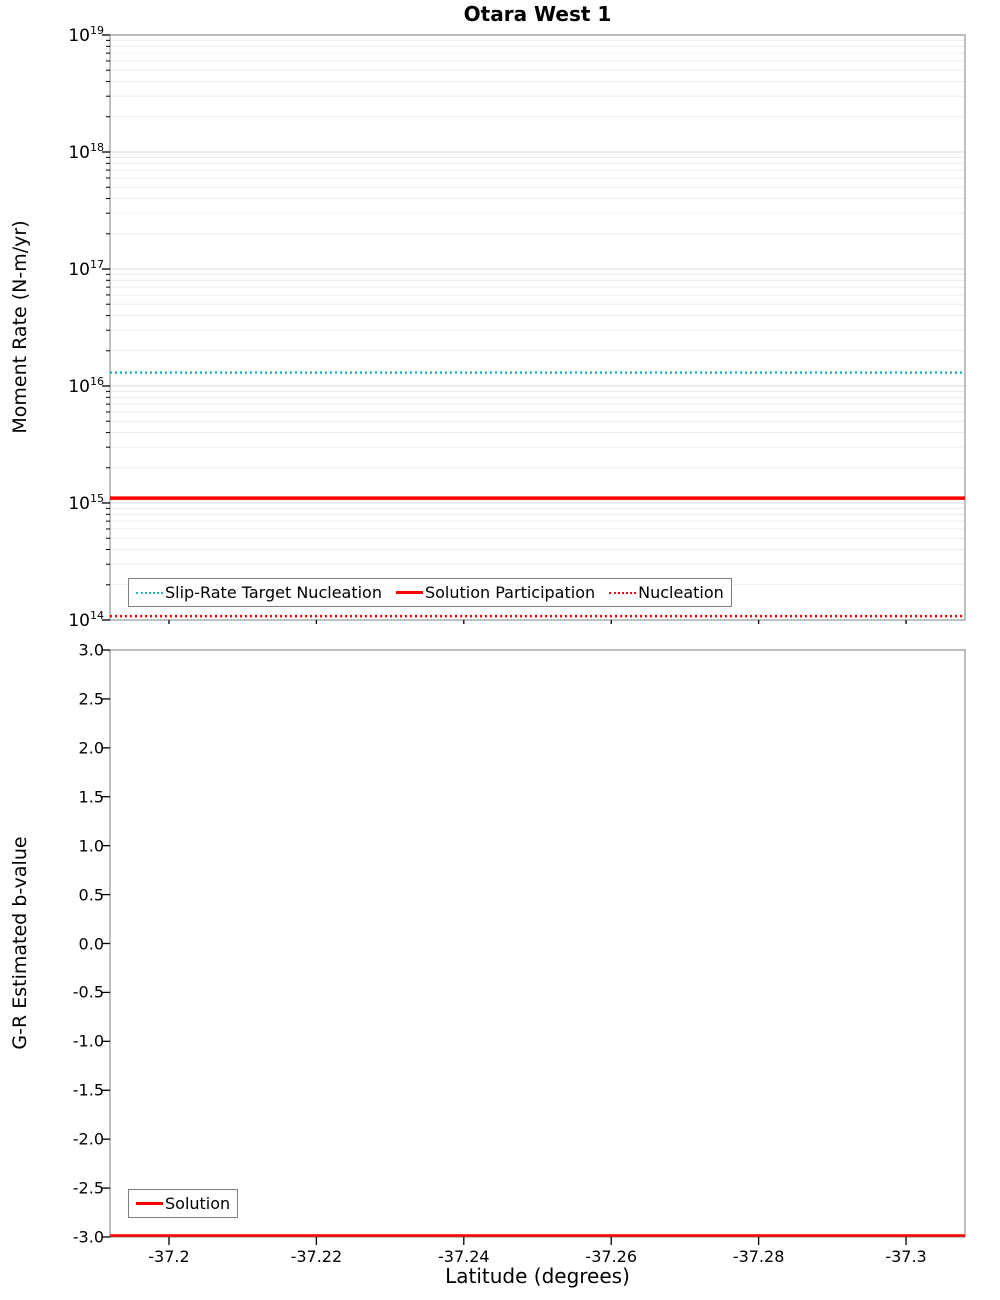 The width and height of the screenshot is (1000, 1300). I want to click on x-tick-label: -37.28, so click(758, 1256).